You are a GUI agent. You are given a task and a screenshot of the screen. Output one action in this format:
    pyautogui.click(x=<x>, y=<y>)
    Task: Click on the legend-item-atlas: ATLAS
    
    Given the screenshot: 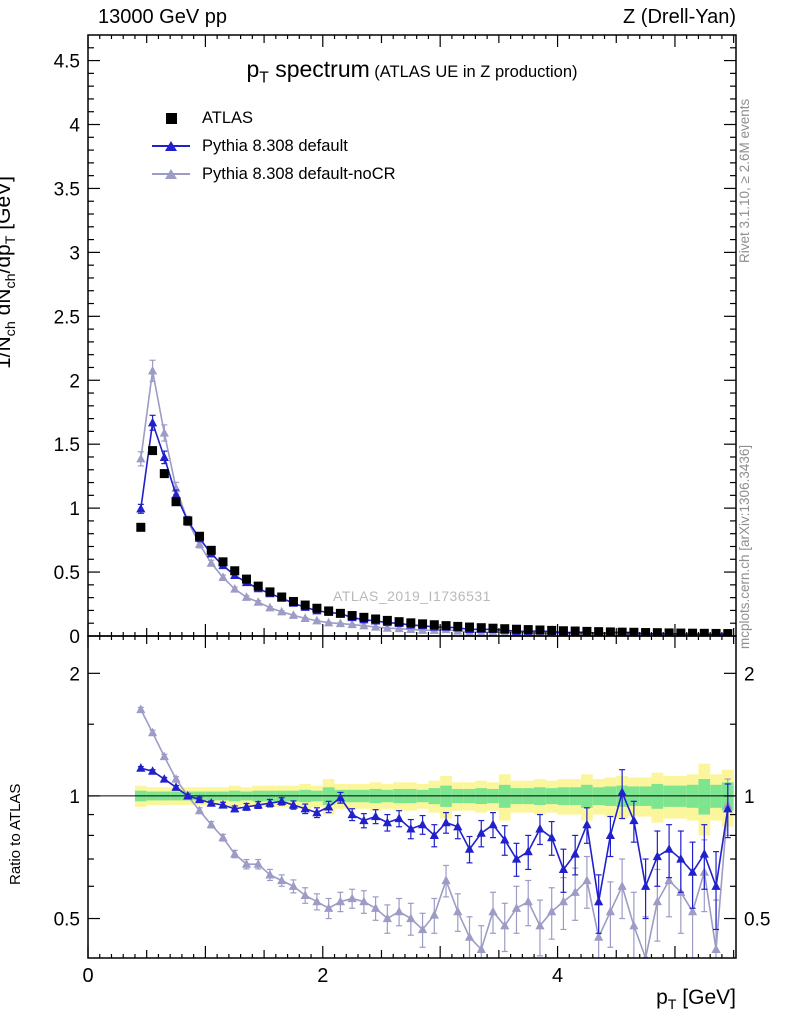 What is the action you would take?
    pyautogui.click(x=272, y=118)
    